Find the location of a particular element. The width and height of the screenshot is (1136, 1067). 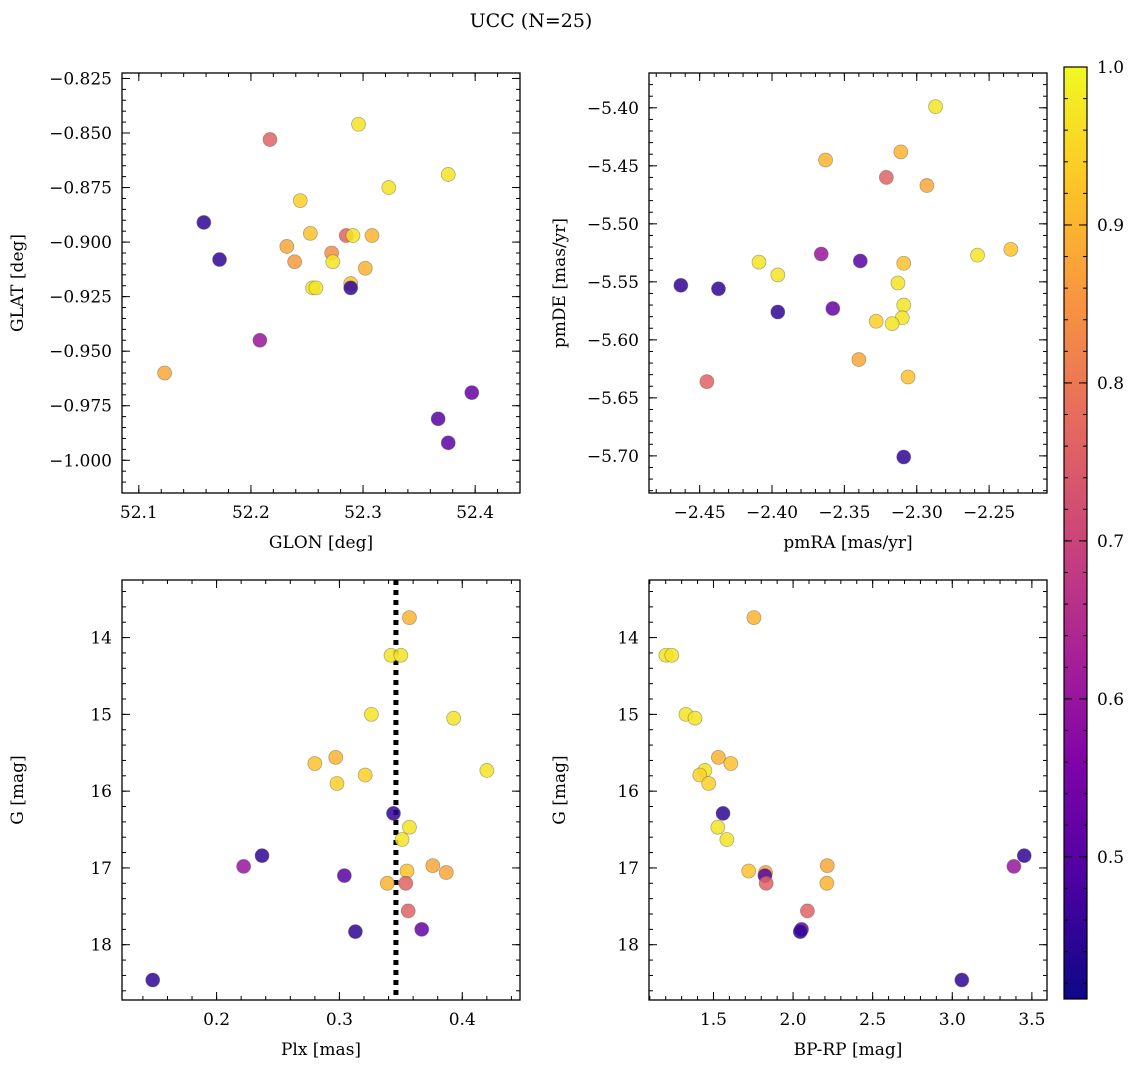

y-tick-label: −5.55 is located at coordinates (613, 283).